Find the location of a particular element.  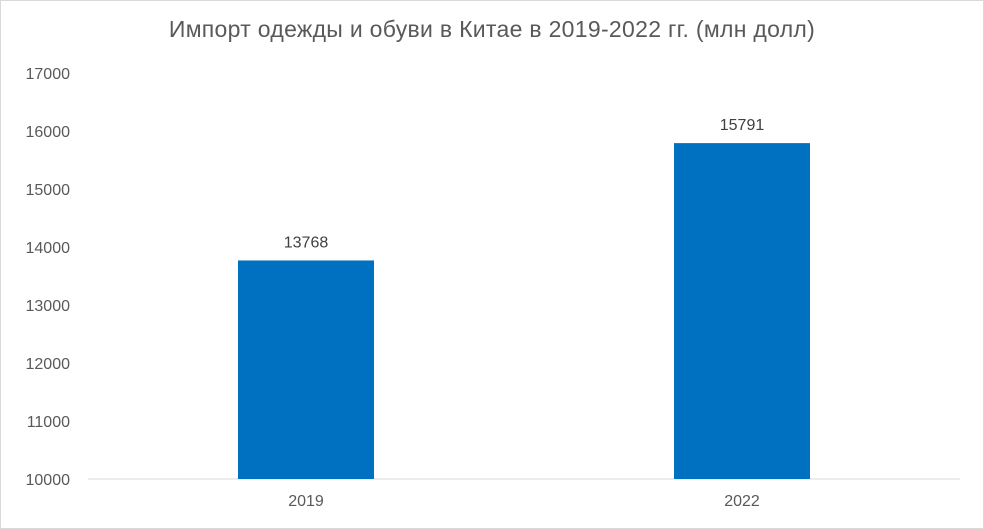

bar-2022 is located at coordinates (742, 311).